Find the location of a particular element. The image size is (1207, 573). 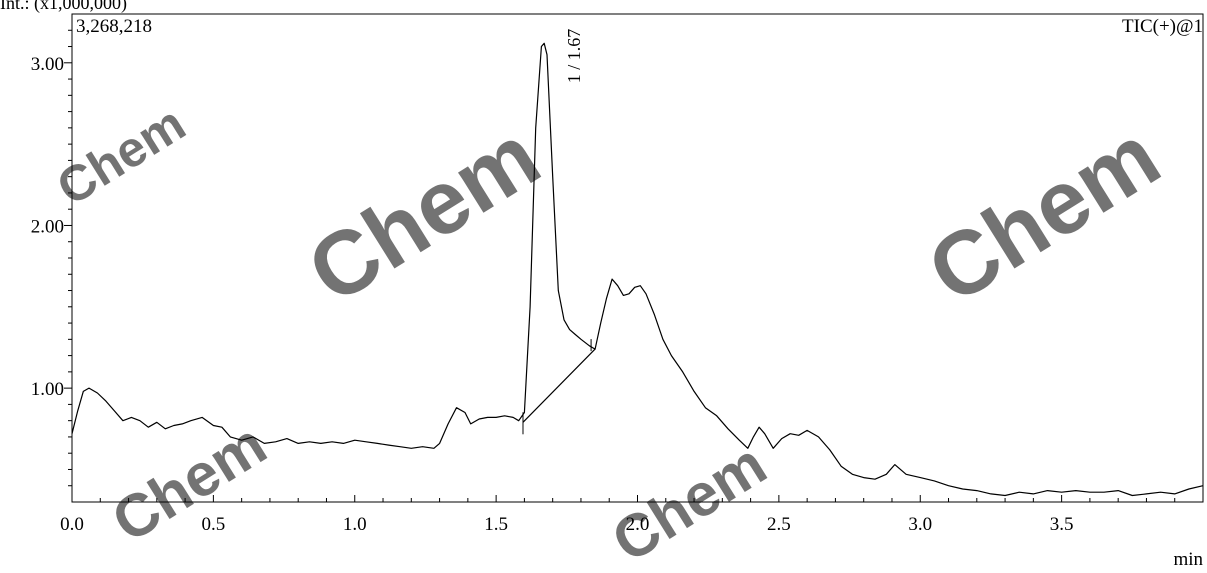

annotation-layer: 1 / 1.67 is located at coordinates (559, 232).